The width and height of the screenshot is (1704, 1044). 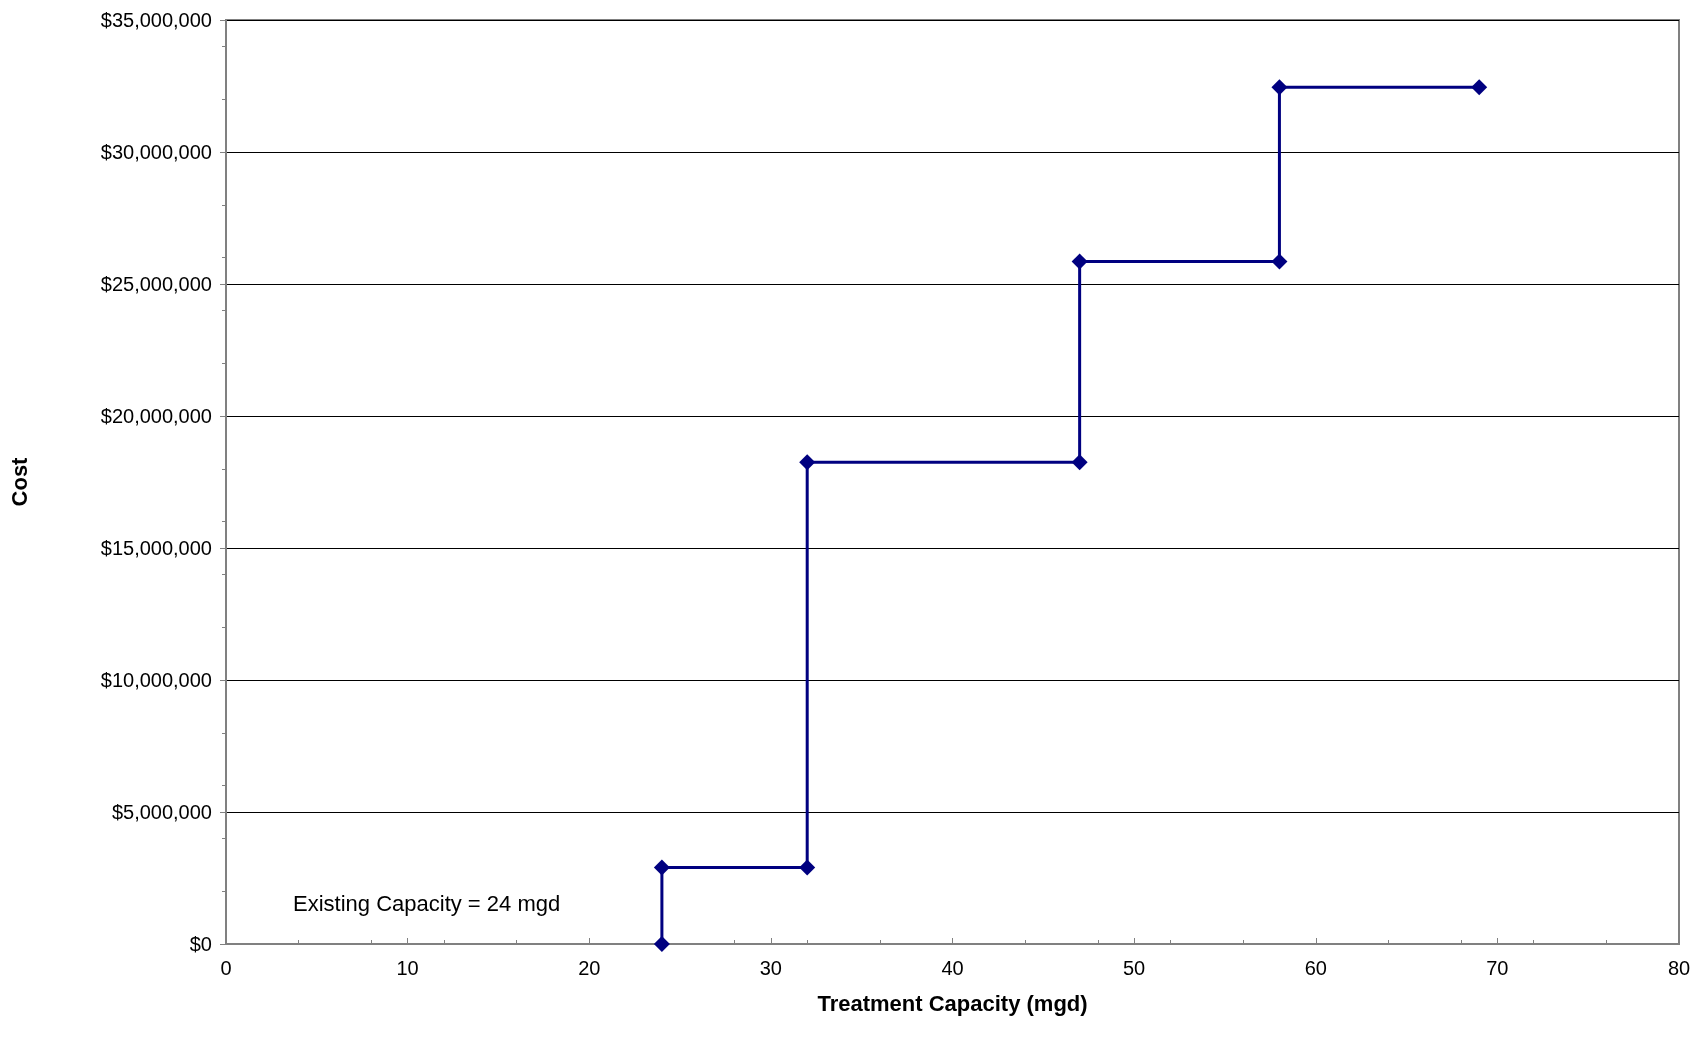 What do you see at coordinates (407, 968) in the screenshot?
I see `x-tick-label: 10` at bounding box center [407, 968].